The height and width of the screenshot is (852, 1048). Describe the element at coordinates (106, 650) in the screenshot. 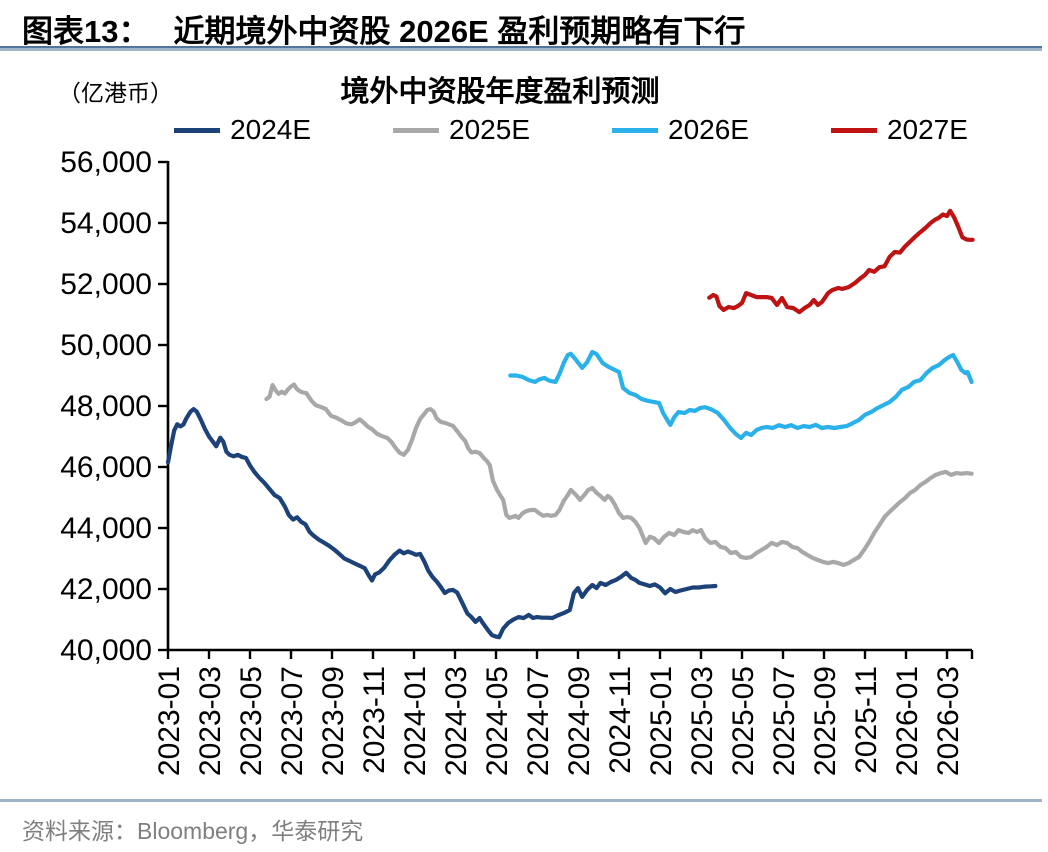

I see `y-tick-label: 40,000` at that location.